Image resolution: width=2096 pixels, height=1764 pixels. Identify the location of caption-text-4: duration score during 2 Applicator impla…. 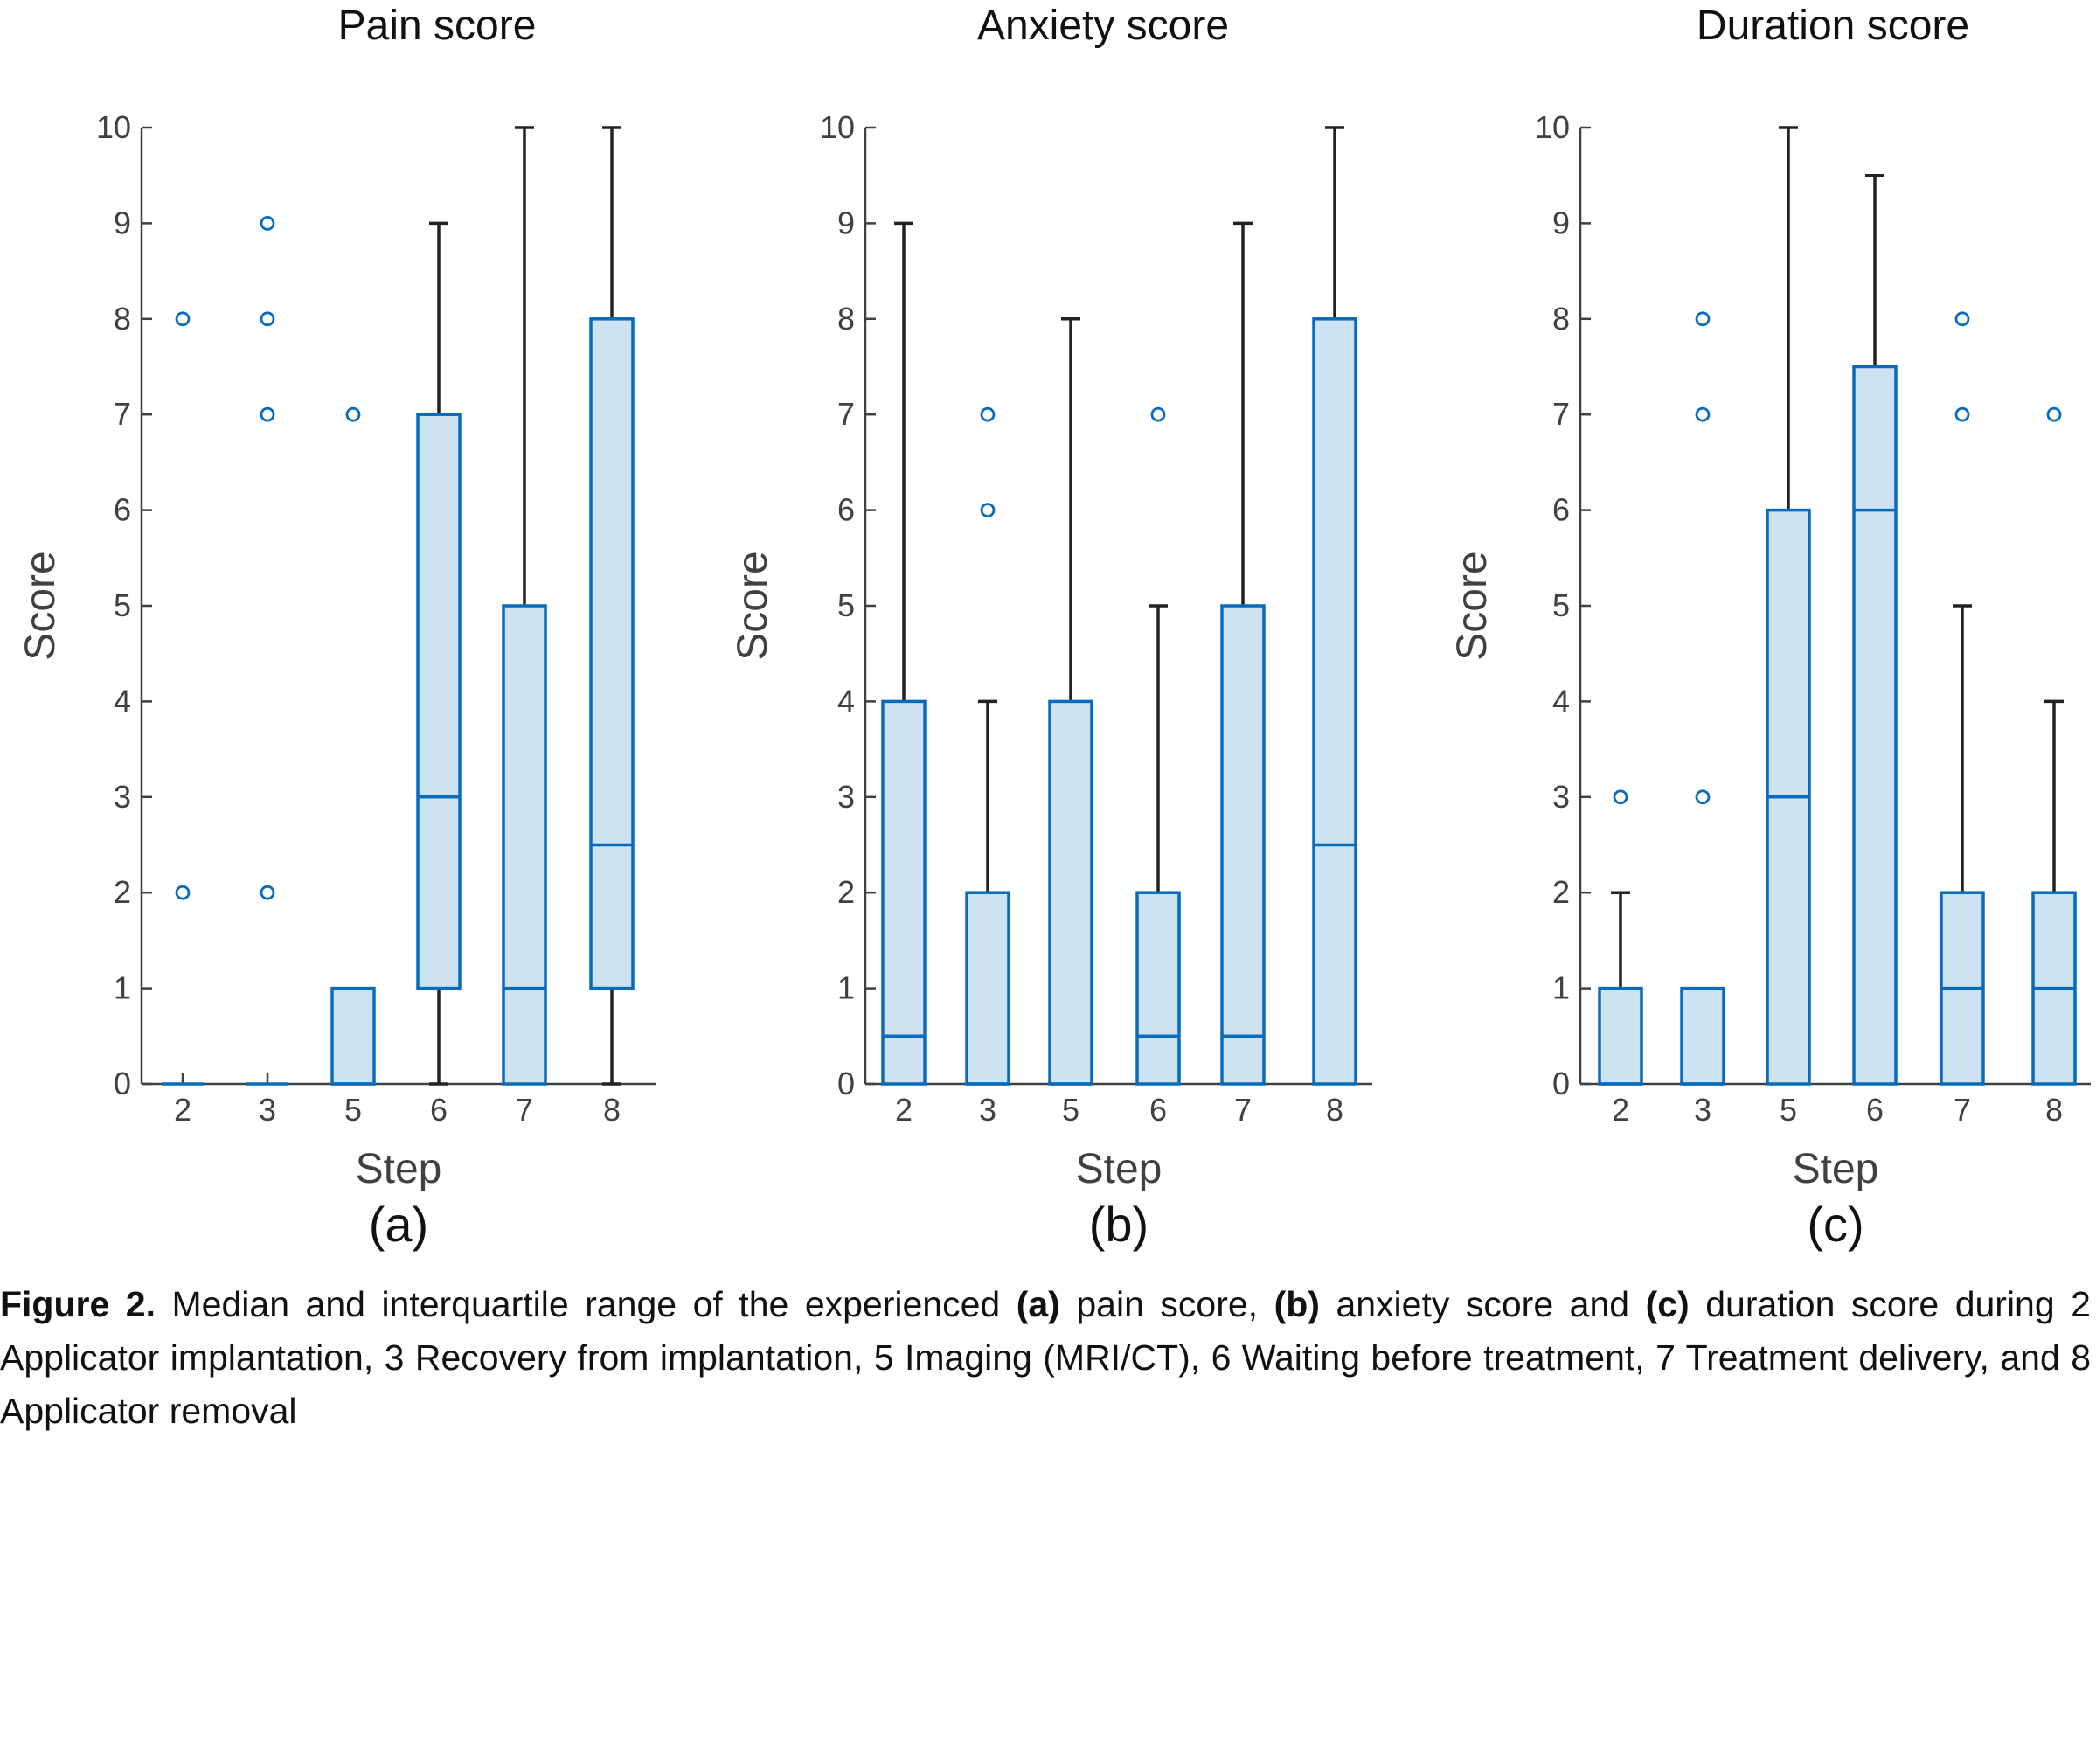
(1045, 1357).